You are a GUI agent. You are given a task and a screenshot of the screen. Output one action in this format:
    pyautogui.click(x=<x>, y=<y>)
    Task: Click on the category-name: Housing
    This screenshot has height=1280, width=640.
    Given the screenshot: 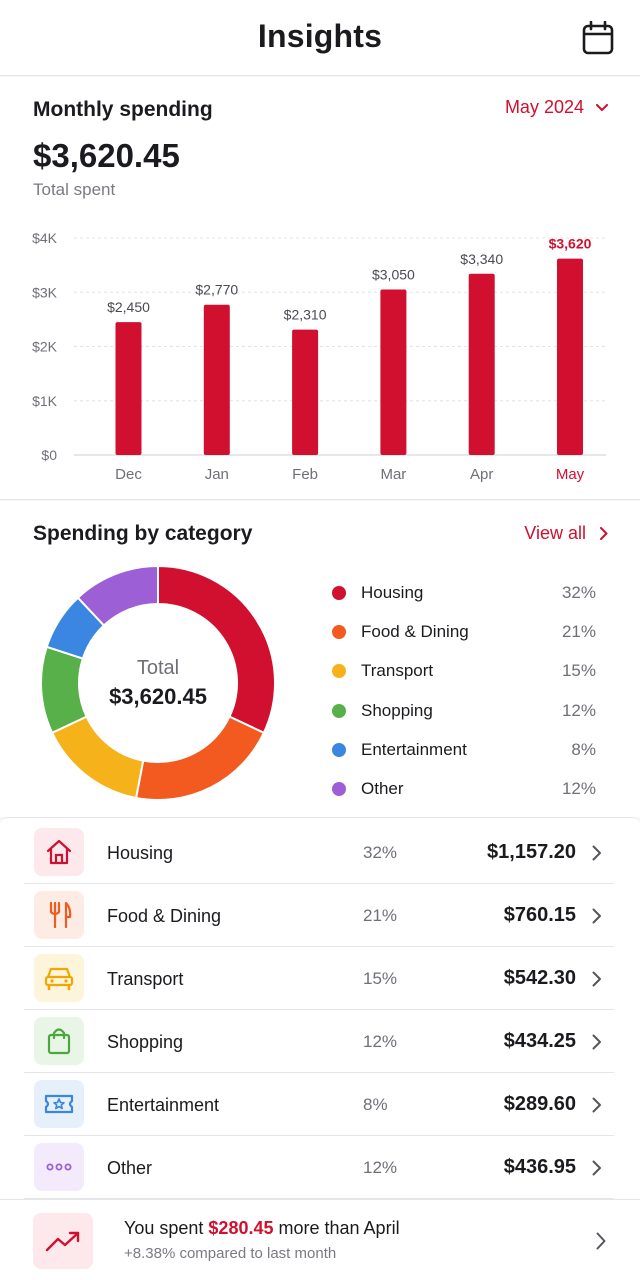 What is the action you would take?
    pyautogui.click(x=140, y=853)
    